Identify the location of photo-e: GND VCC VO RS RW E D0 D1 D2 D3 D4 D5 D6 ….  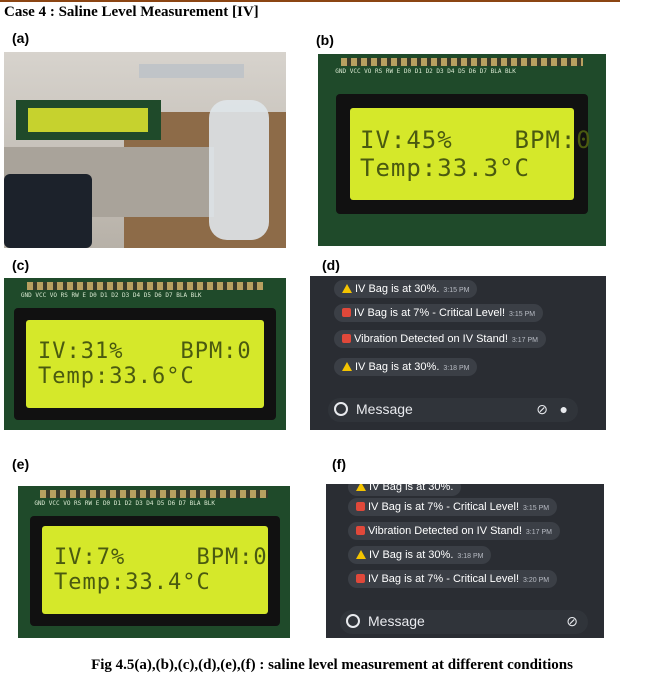
(154, 562).